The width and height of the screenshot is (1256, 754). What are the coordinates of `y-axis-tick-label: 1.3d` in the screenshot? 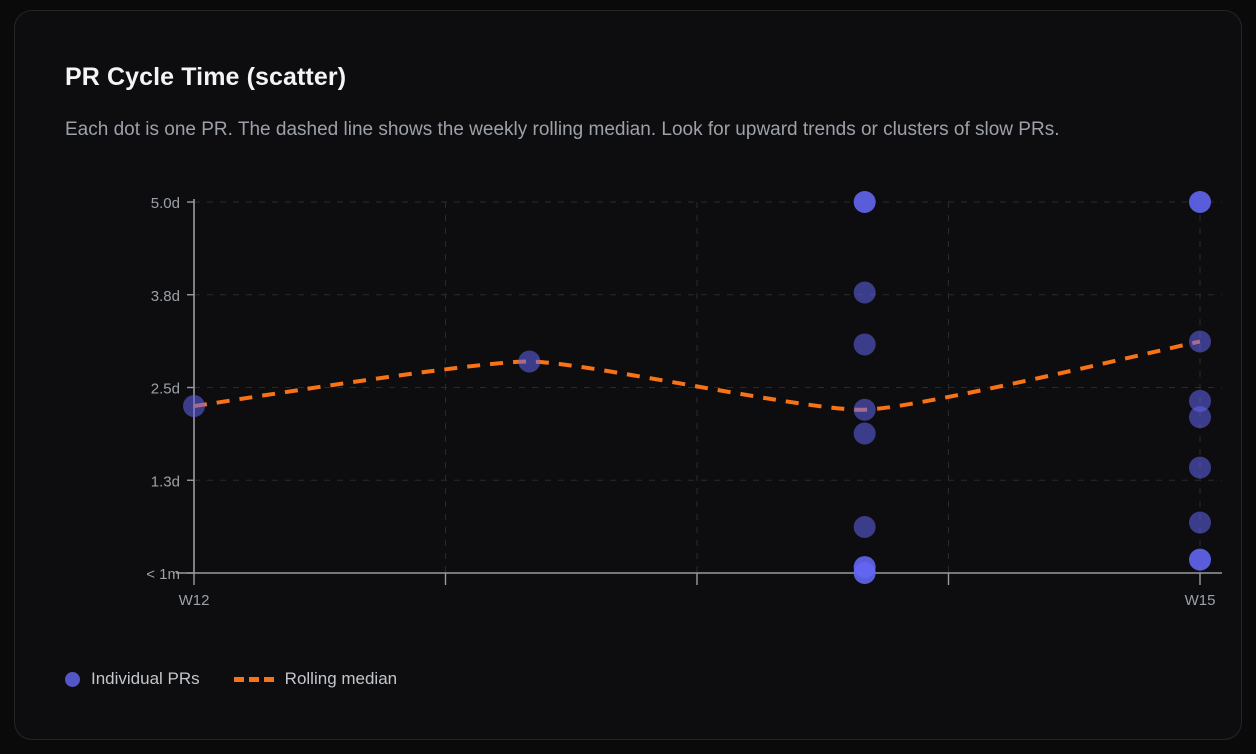 It's located at (165, 481).